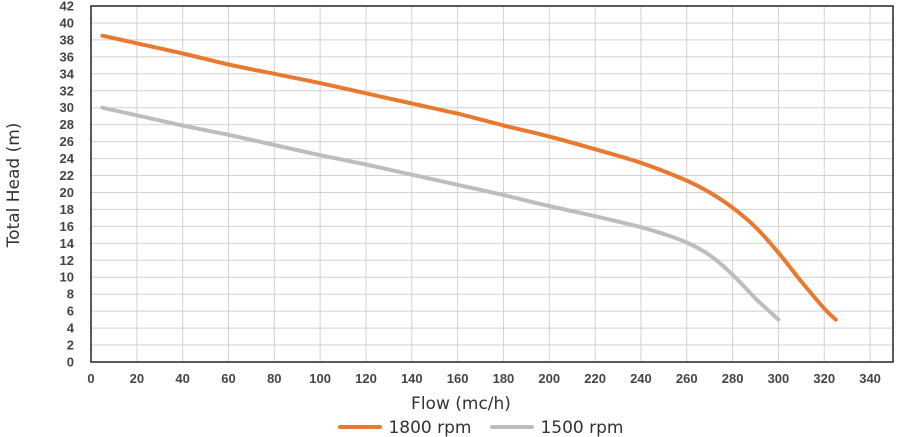 This screenshot has height=437, width=900. What do you see at coordinates (67, 141) in the screenshot?
I see `y-tick-label: 26` at bounding box center [67, 141].